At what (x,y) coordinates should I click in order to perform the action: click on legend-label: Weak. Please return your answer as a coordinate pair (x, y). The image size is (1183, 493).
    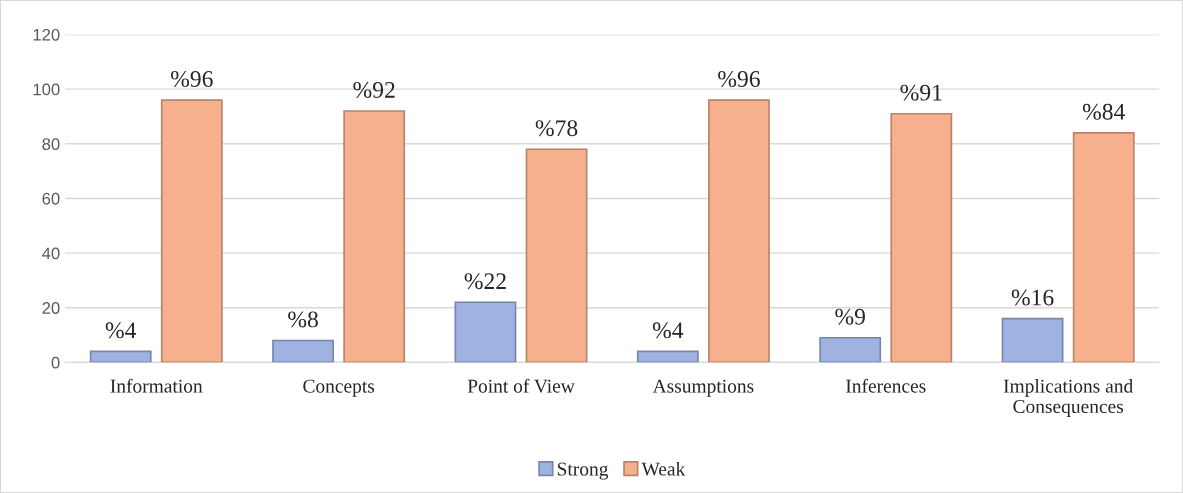
    Looking at the image, I should click on (663, 468).